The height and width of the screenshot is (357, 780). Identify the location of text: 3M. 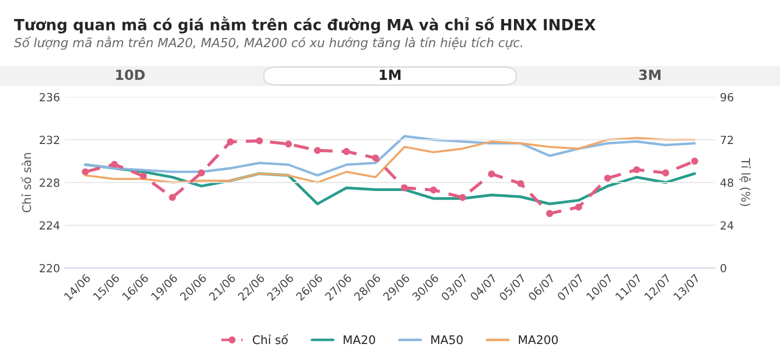
(649, 75).